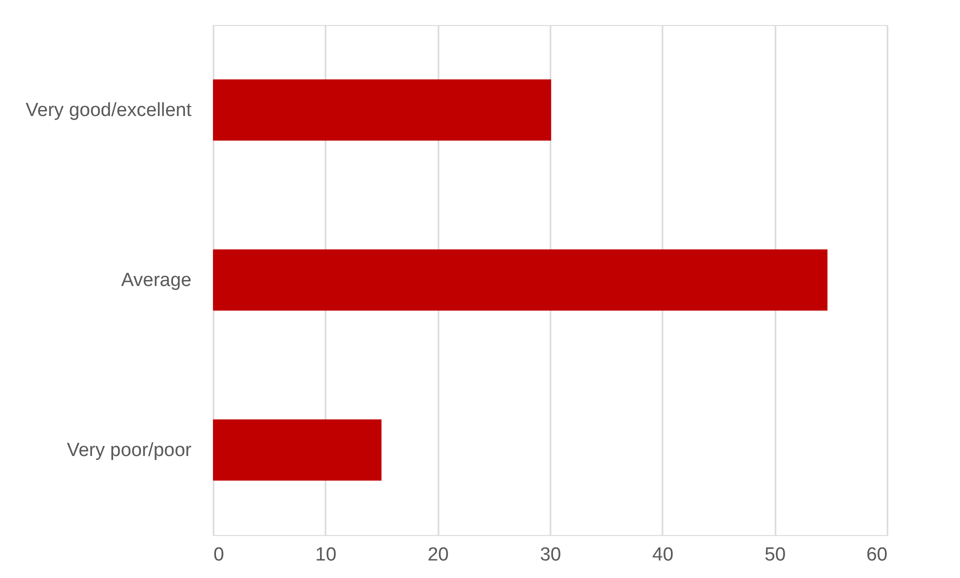  Describe the element at coordinates (325, 555) in the screenshot. I see `x-tick-label: 10` at that location.